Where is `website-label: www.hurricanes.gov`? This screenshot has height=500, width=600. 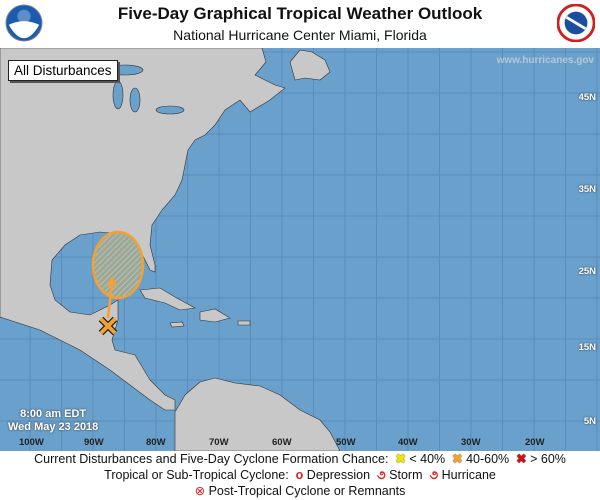 website-label: www.hurricanes.gov is located at coordinates (545, 60).